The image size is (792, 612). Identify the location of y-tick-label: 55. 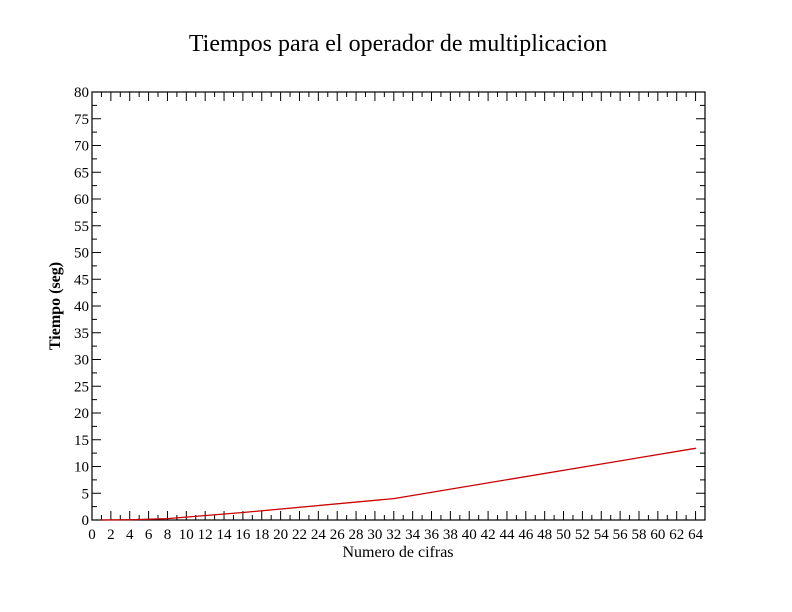
(81, 227).